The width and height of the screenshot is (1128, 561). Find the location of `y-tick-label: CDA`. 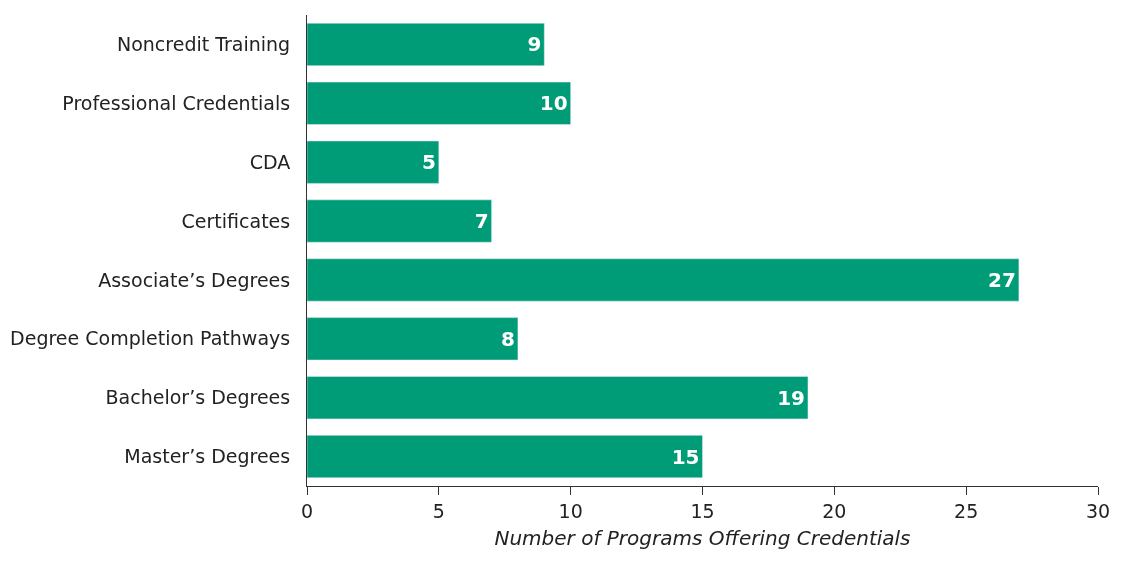

y-tick-label: CDA is located at coordinates (270, 161).